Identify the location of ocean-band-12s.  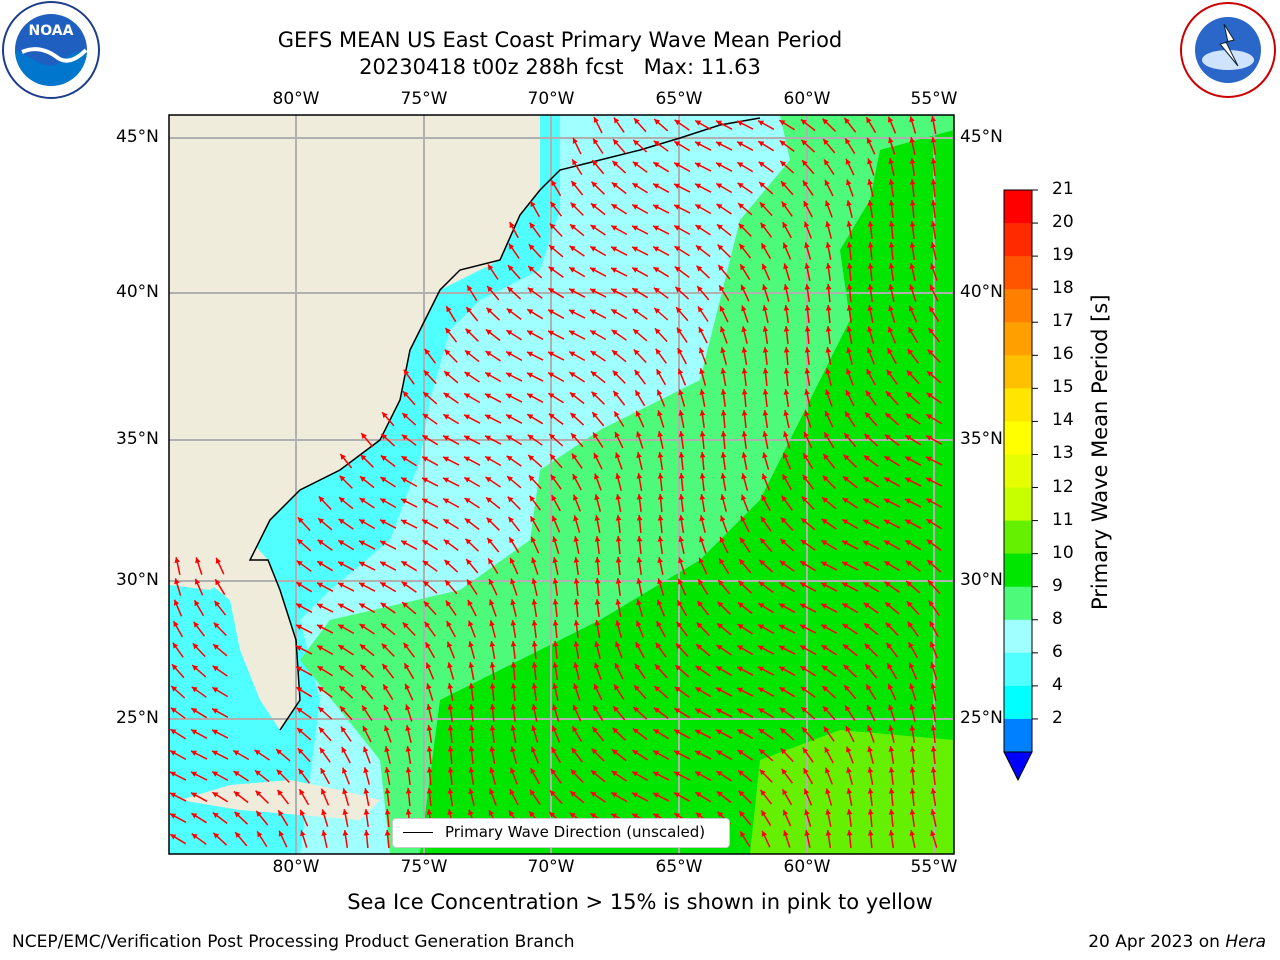
(852, 792).